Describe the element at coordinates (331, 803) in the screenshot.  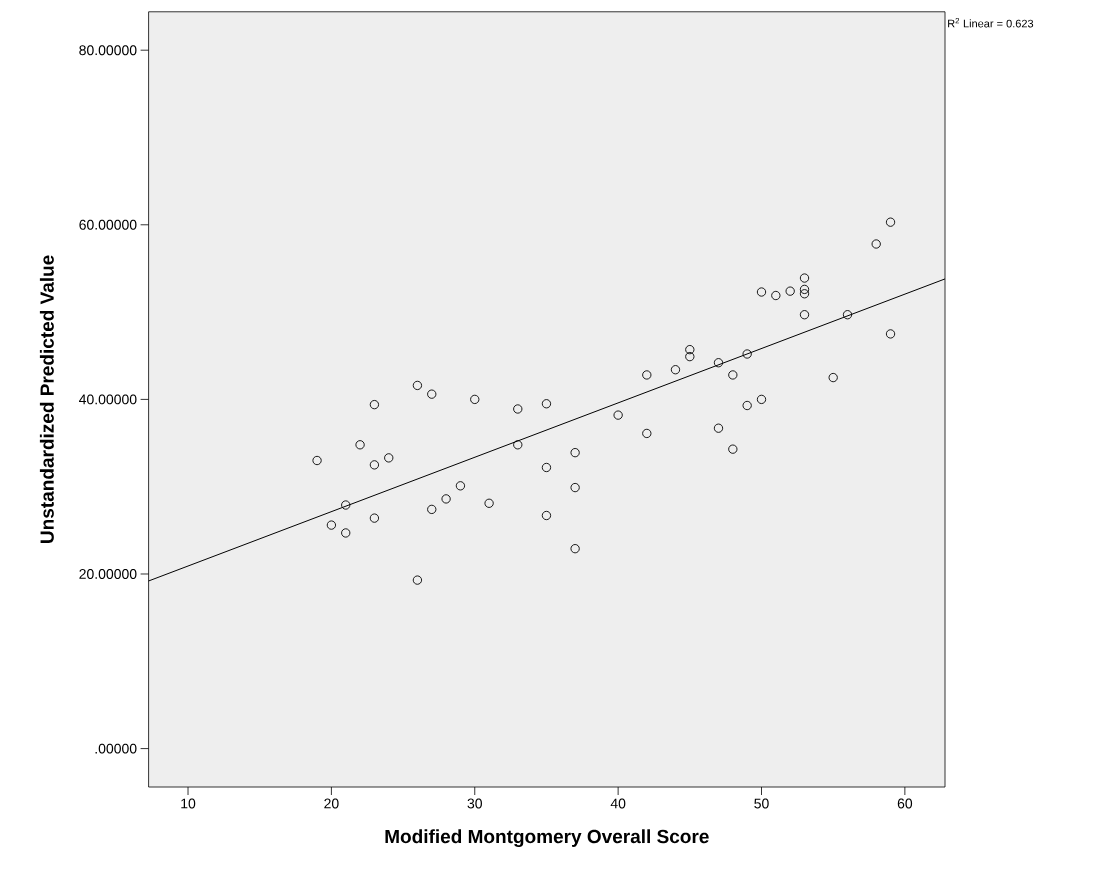
I see `x-tick-label: 20` at that location.